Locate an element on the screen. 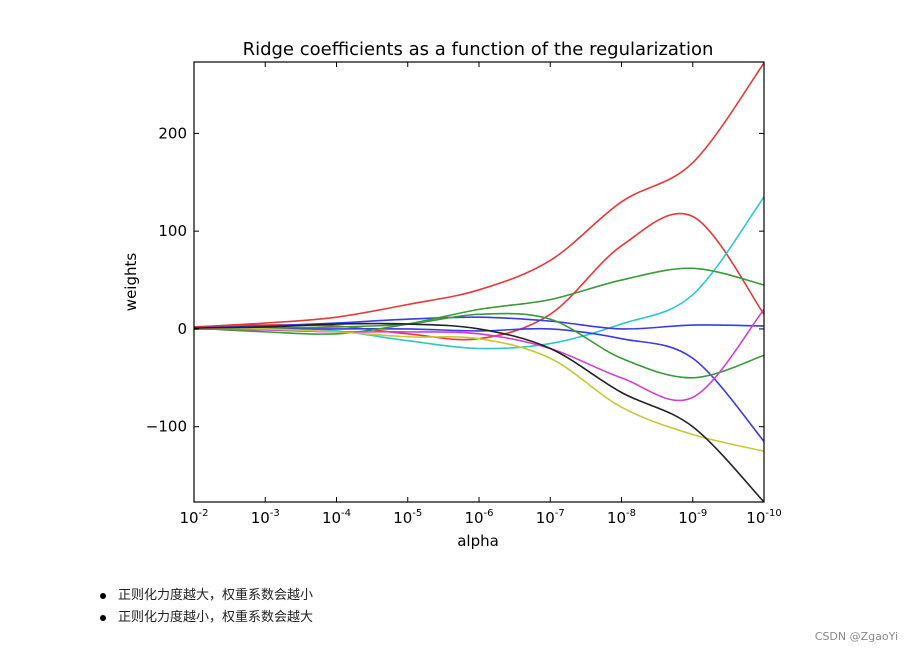 The width and height of the screenshot is (912, 653). note-text: 正则化力度越大，权重系数会越小 is located at coordinates (216, 595).